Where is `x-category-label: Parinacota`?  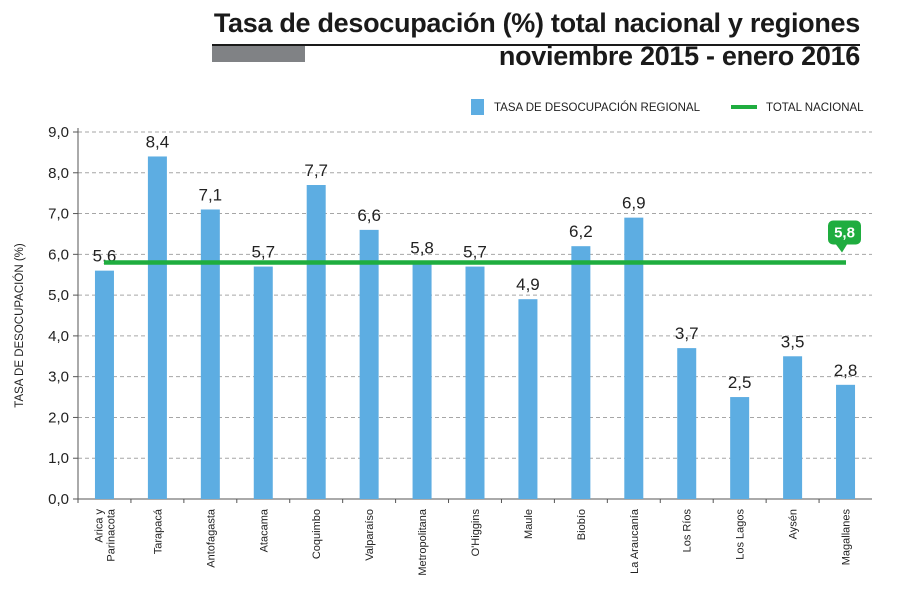
x-category-label: Parinacota is located at coordinates (111, 534).